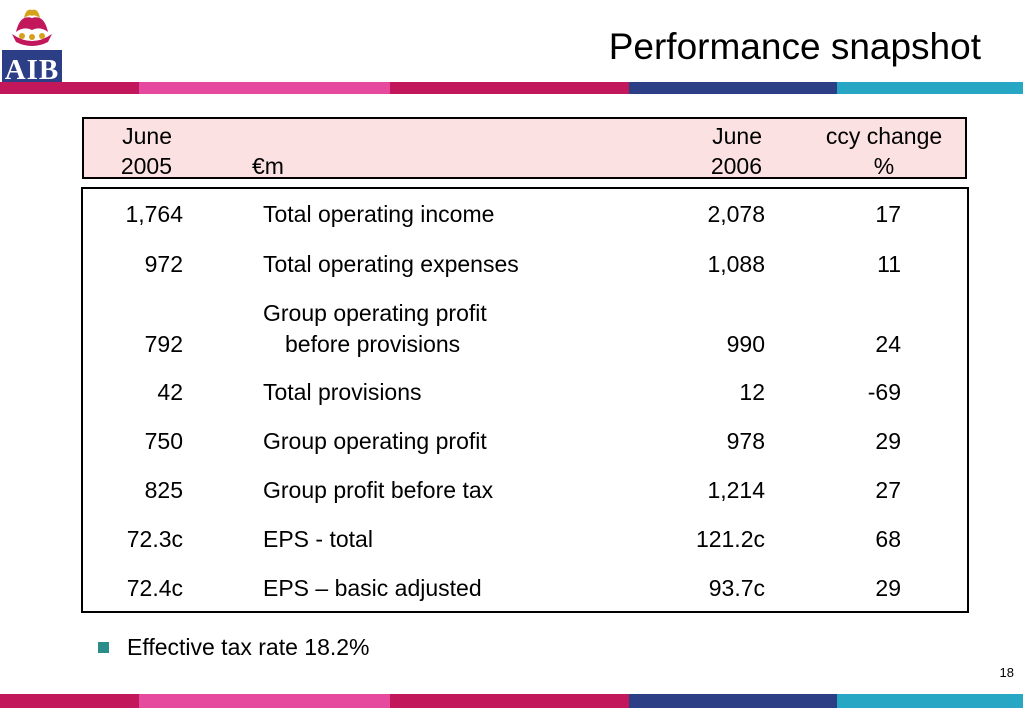  Describe the element at coordinates (373, 344) in the screenshot. I see `cell-label-continued: before provisions` at that location.